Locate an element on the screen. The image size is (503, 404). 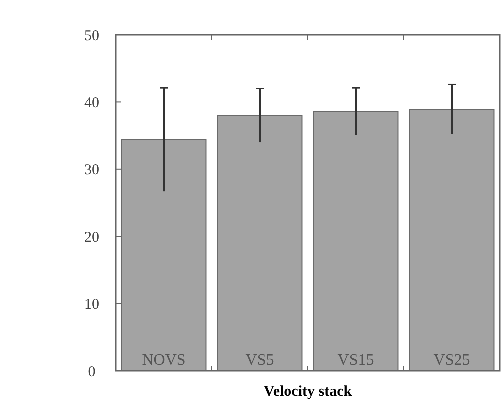
x-tick-label: NOVS is located at coordinates (164, 360).